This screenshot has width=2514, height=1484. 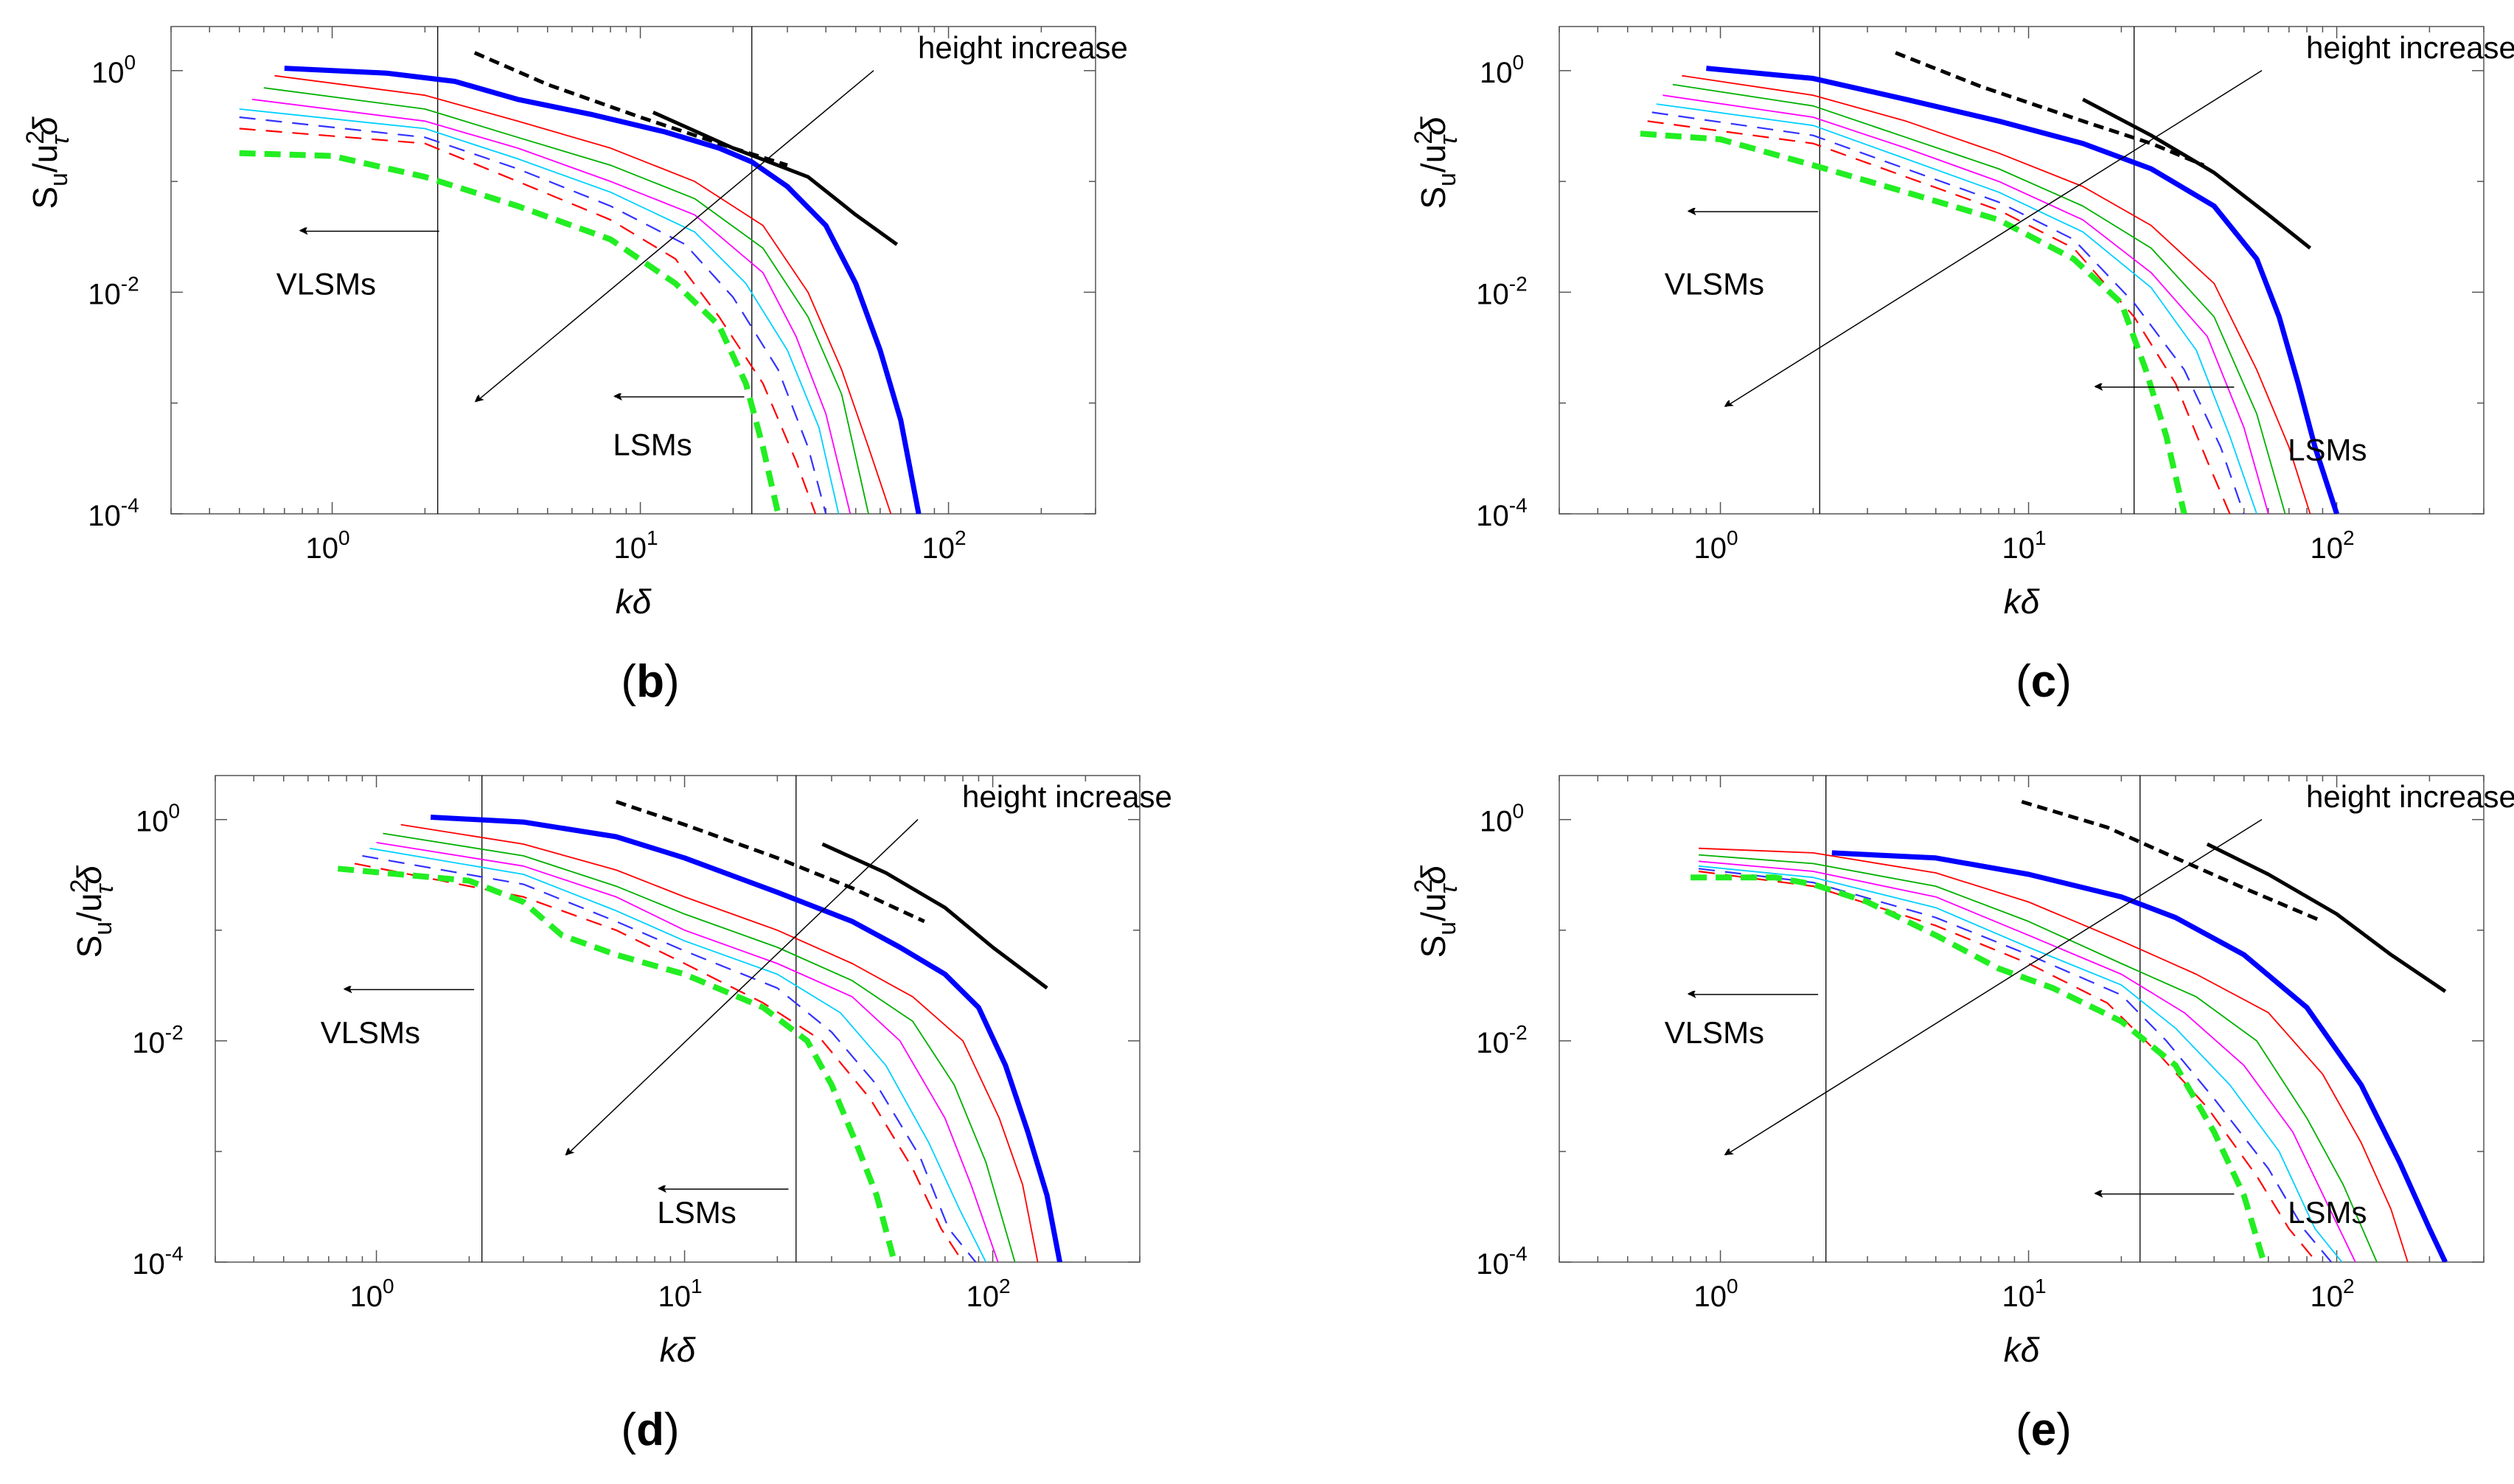 What do you see at coordinates (650, 681) in the screenshot?
I see `panel-caption: (b)` at bounding box center [650, 681].